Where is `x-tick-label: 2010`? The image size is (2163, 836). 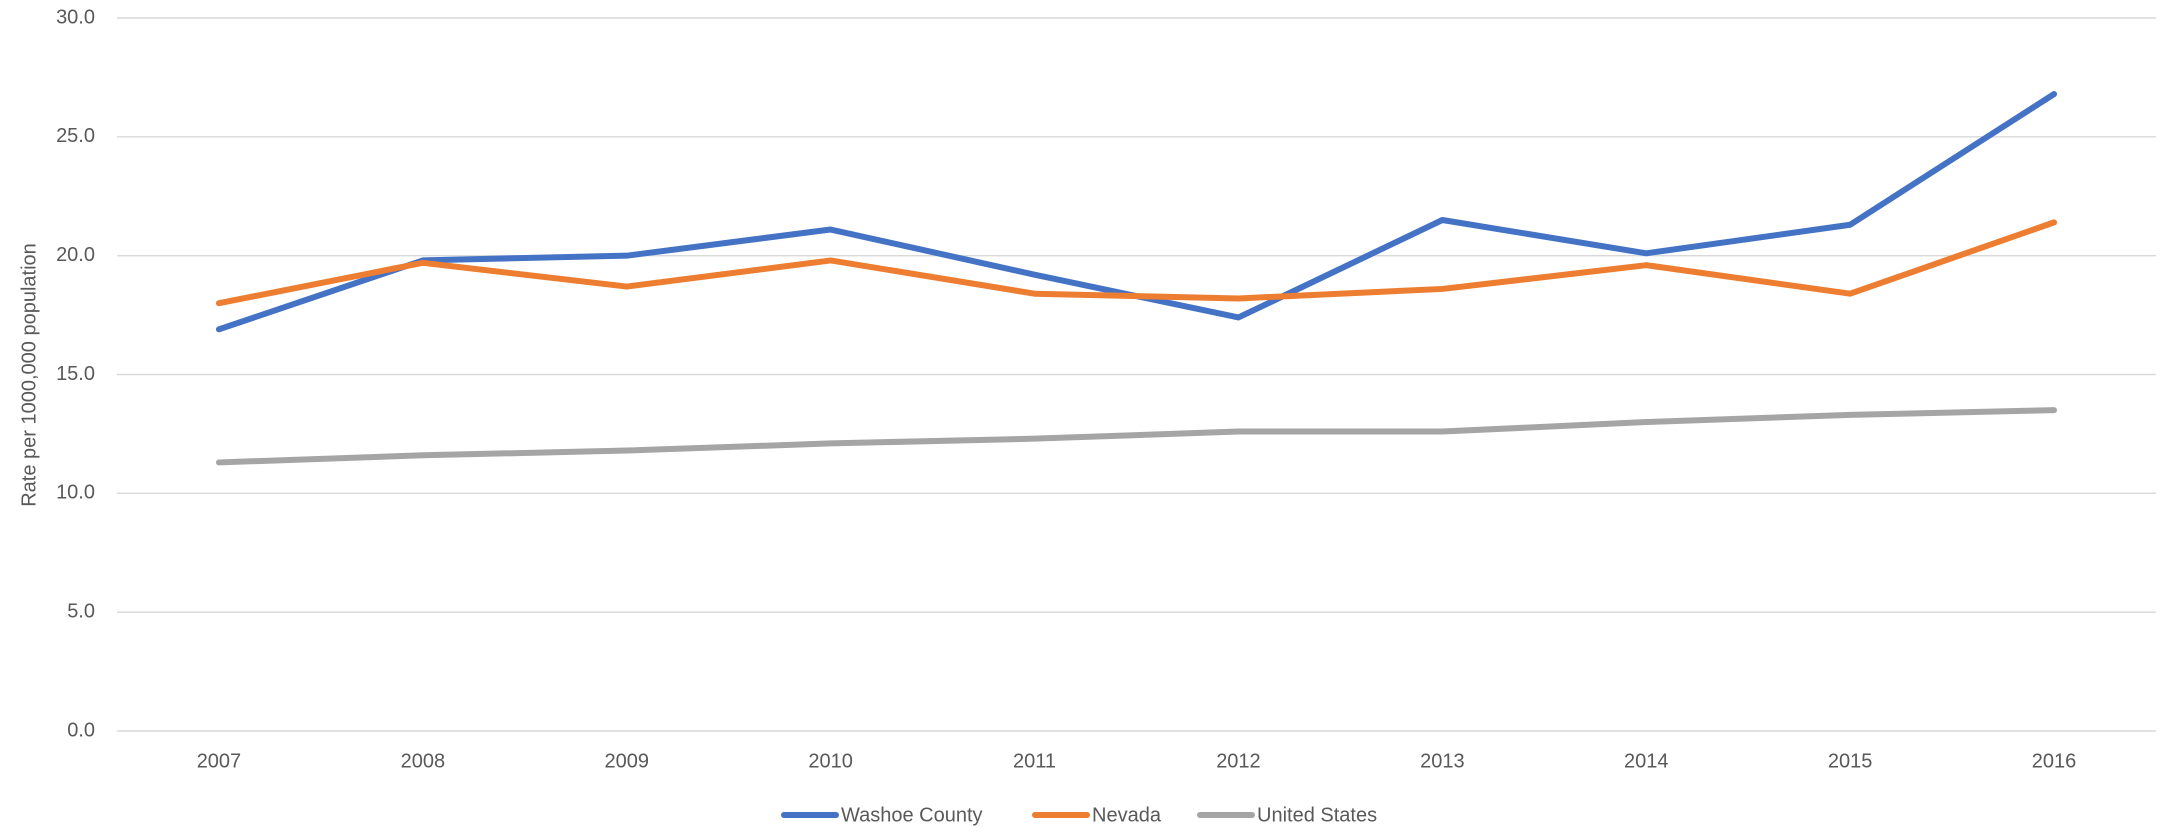 x-tick-label: 2010 is located at coordinates (830, 761).